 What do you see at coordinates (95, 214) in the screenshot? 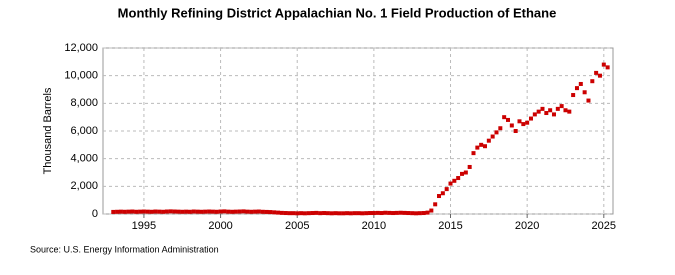
I see `y-tick-label: 0` at bounding box center [95, 214].